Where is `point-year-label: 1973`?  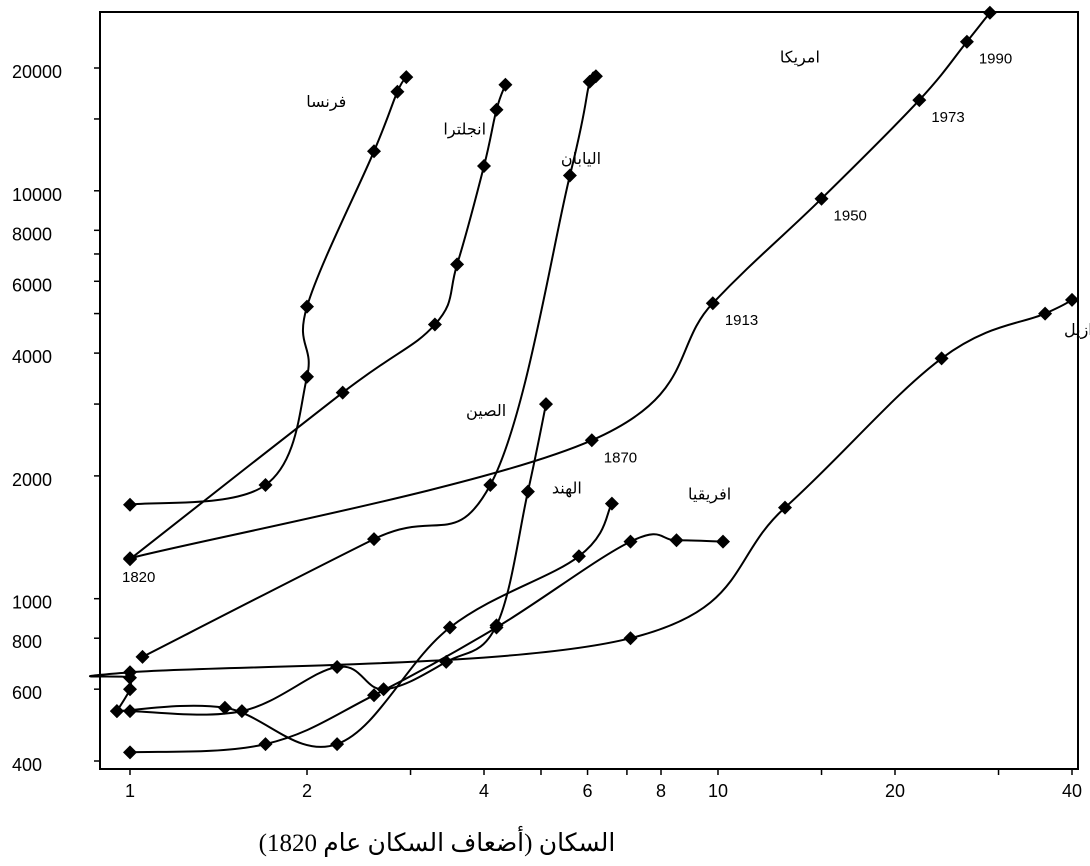
point-year-label: 1973 is located at coordinates (947, 117).